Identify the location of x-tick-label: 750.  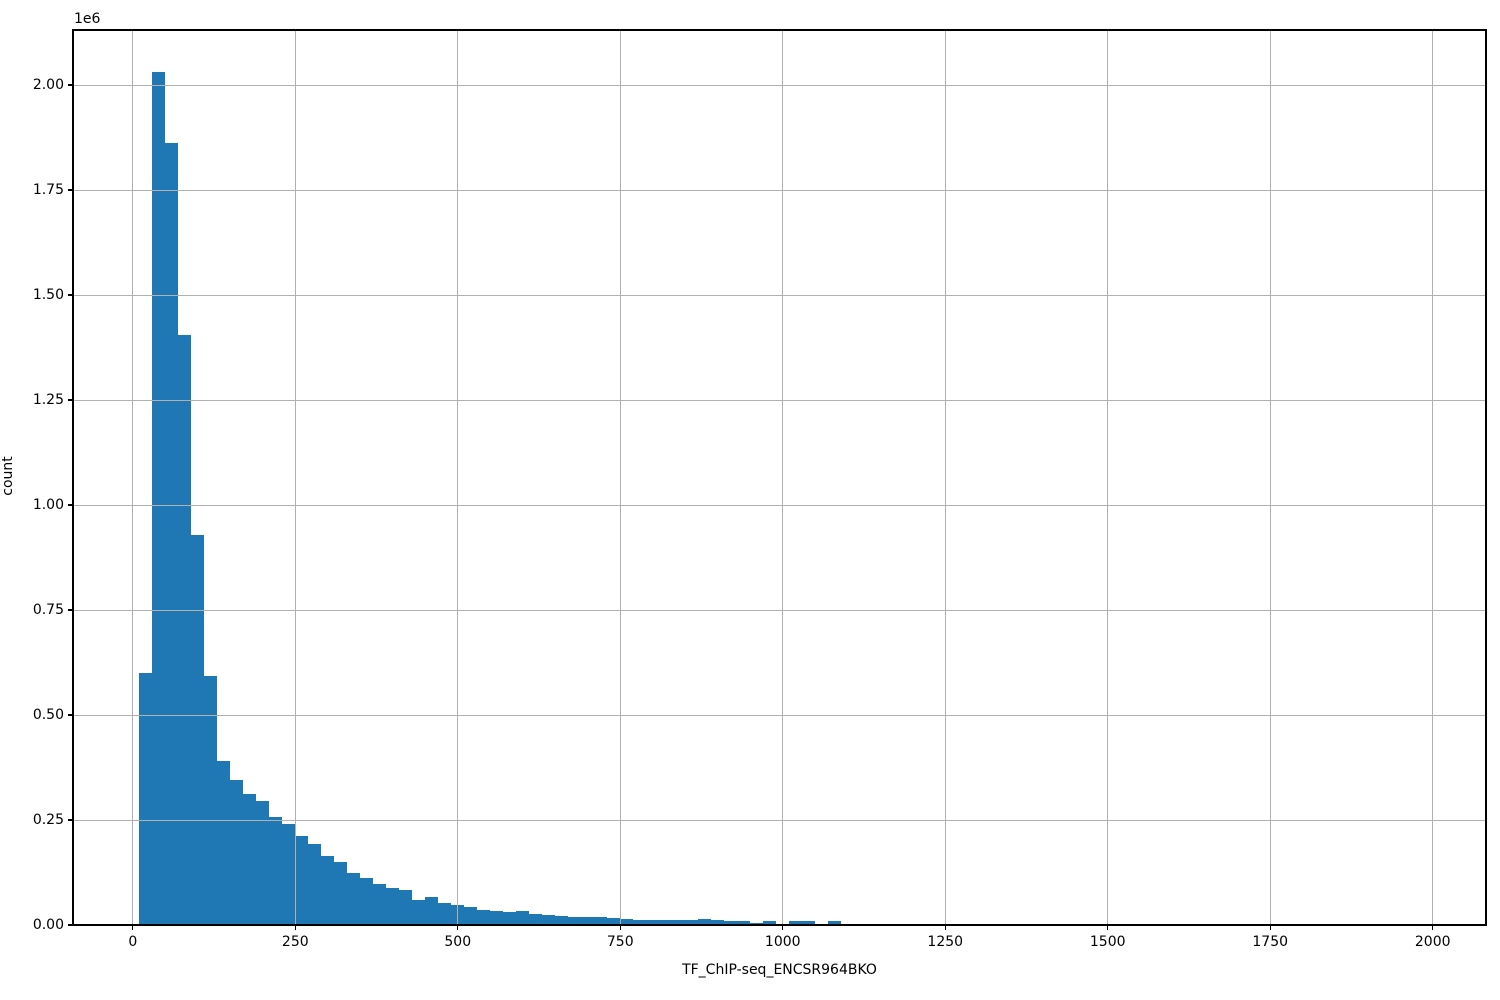
(620, 942).